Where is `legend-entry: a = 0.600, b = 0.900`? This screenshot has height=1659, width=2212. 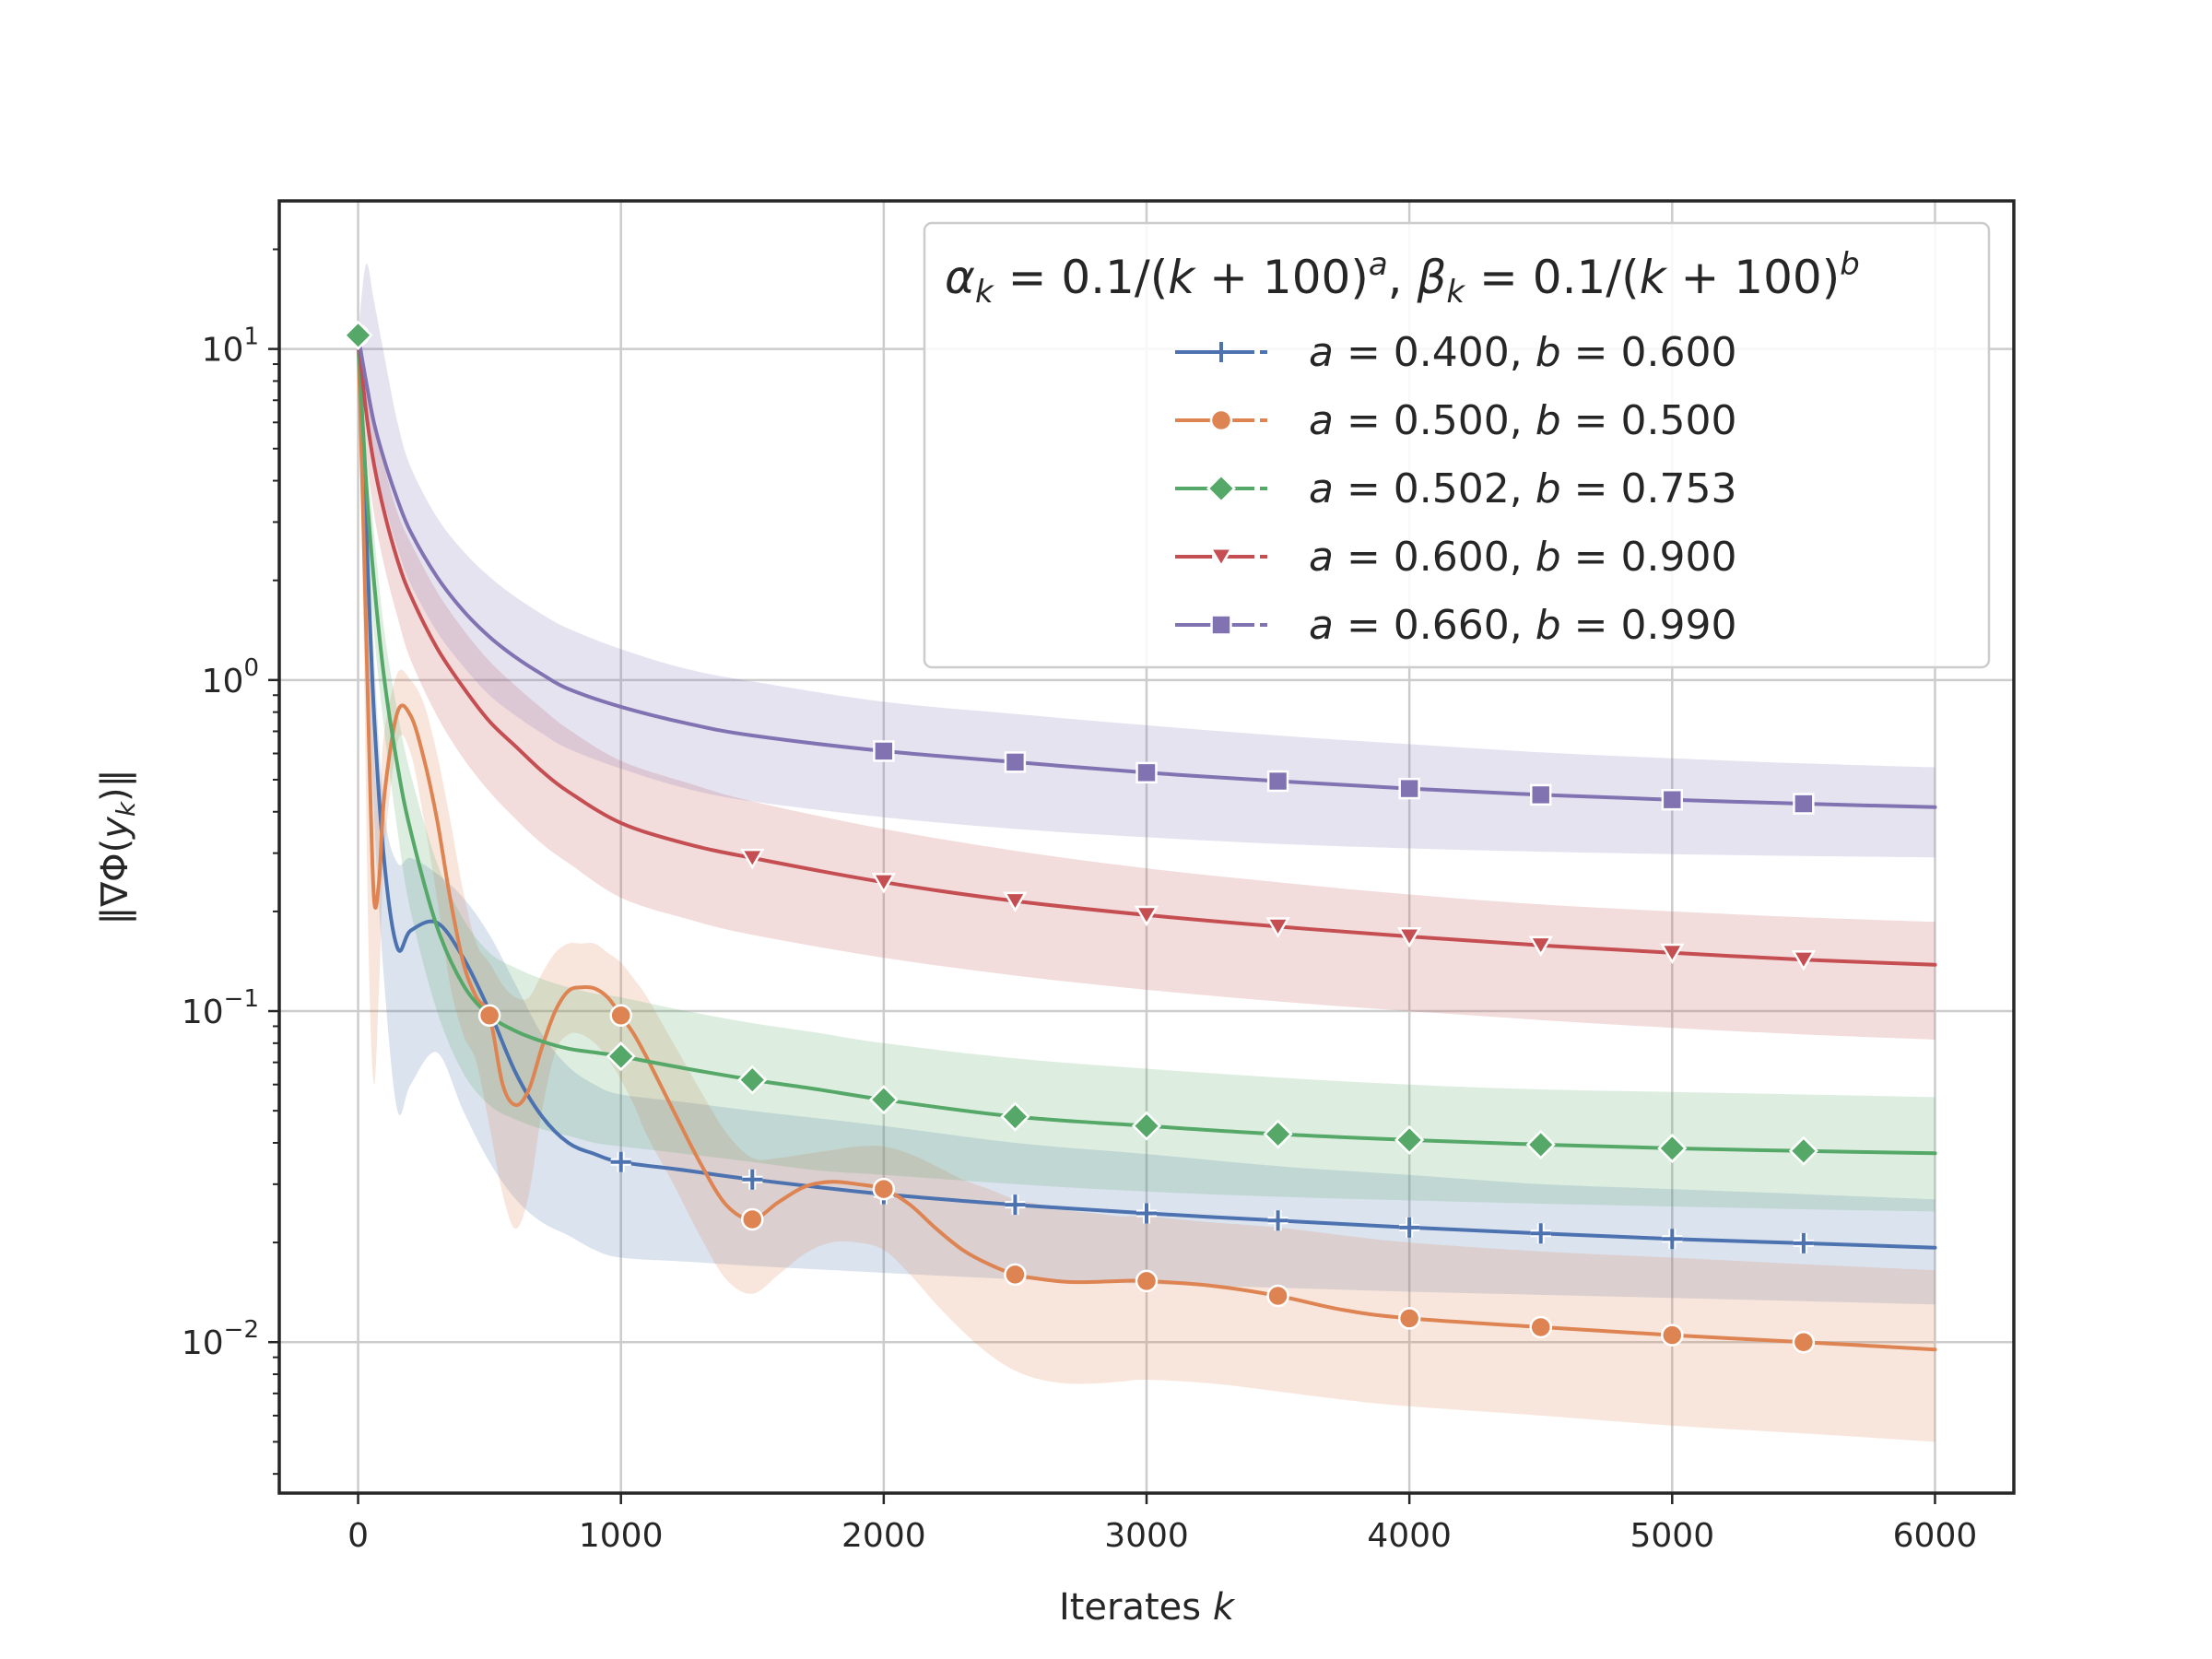
legend-entry: a = 0.600, b = 0.900 is located at coordinates (1456, 557).